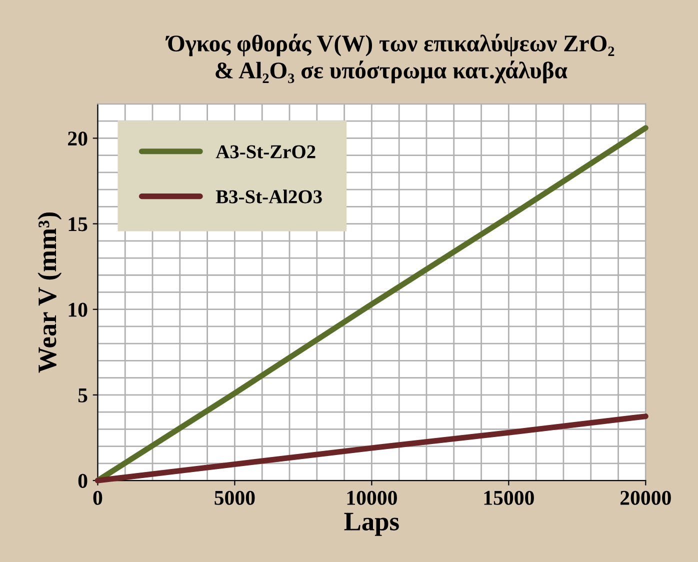 Image resolution: width=698 pixels, height=562 pixels. Describe the element at coordinates (389, 59) in the screenshot. I see `chart-title: Όγκος φθοράς V(W) των επικαλύψεων ZrO₂ & Al₂O₃ σε υπόστρωμα κατ.χάλυβα` at that location.